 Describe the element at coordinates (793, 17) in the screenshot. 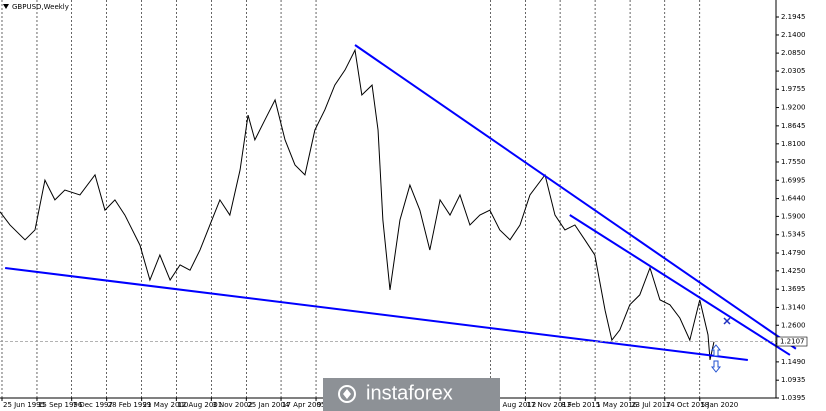

I see `y-tick-label: 2.1945` at that location.